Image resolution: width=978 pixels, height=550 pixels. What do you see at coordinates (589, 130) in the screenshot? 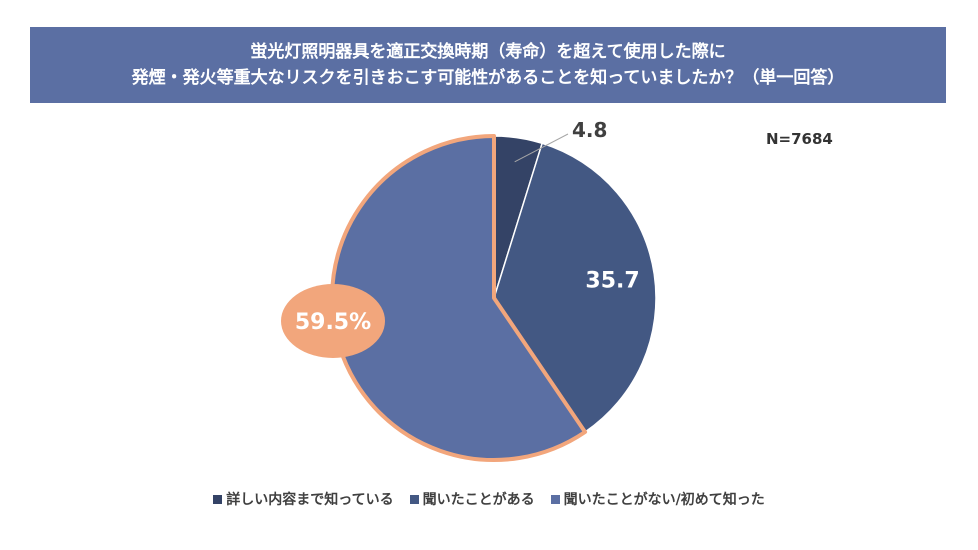
I see `data-label-detailed: 4.8` at bounding box center [589, 130].